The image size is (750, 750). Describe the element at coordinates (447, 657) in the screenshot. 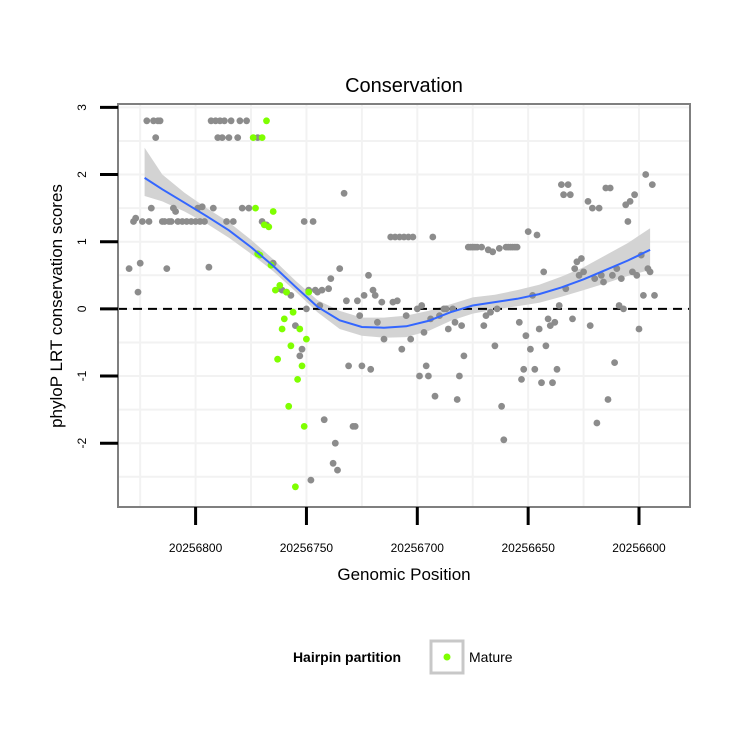

I see `legend-key-mature` at that location.